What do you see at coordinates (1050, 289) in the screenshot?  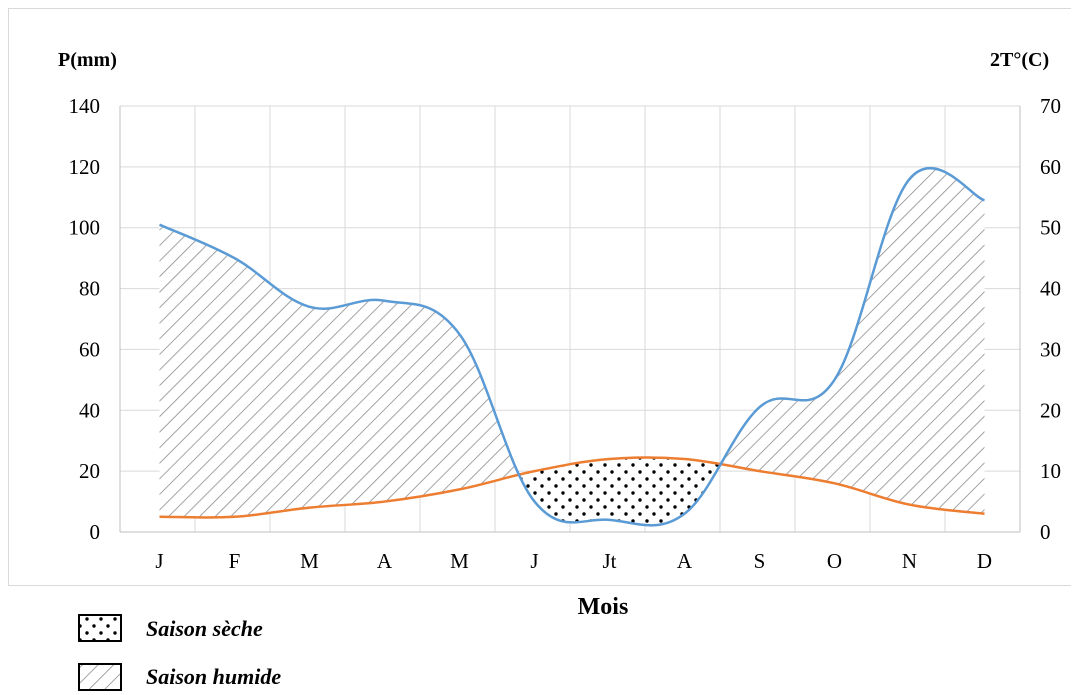 I see `y-right-tick-label: 40` at bounding box center [1050, 289].